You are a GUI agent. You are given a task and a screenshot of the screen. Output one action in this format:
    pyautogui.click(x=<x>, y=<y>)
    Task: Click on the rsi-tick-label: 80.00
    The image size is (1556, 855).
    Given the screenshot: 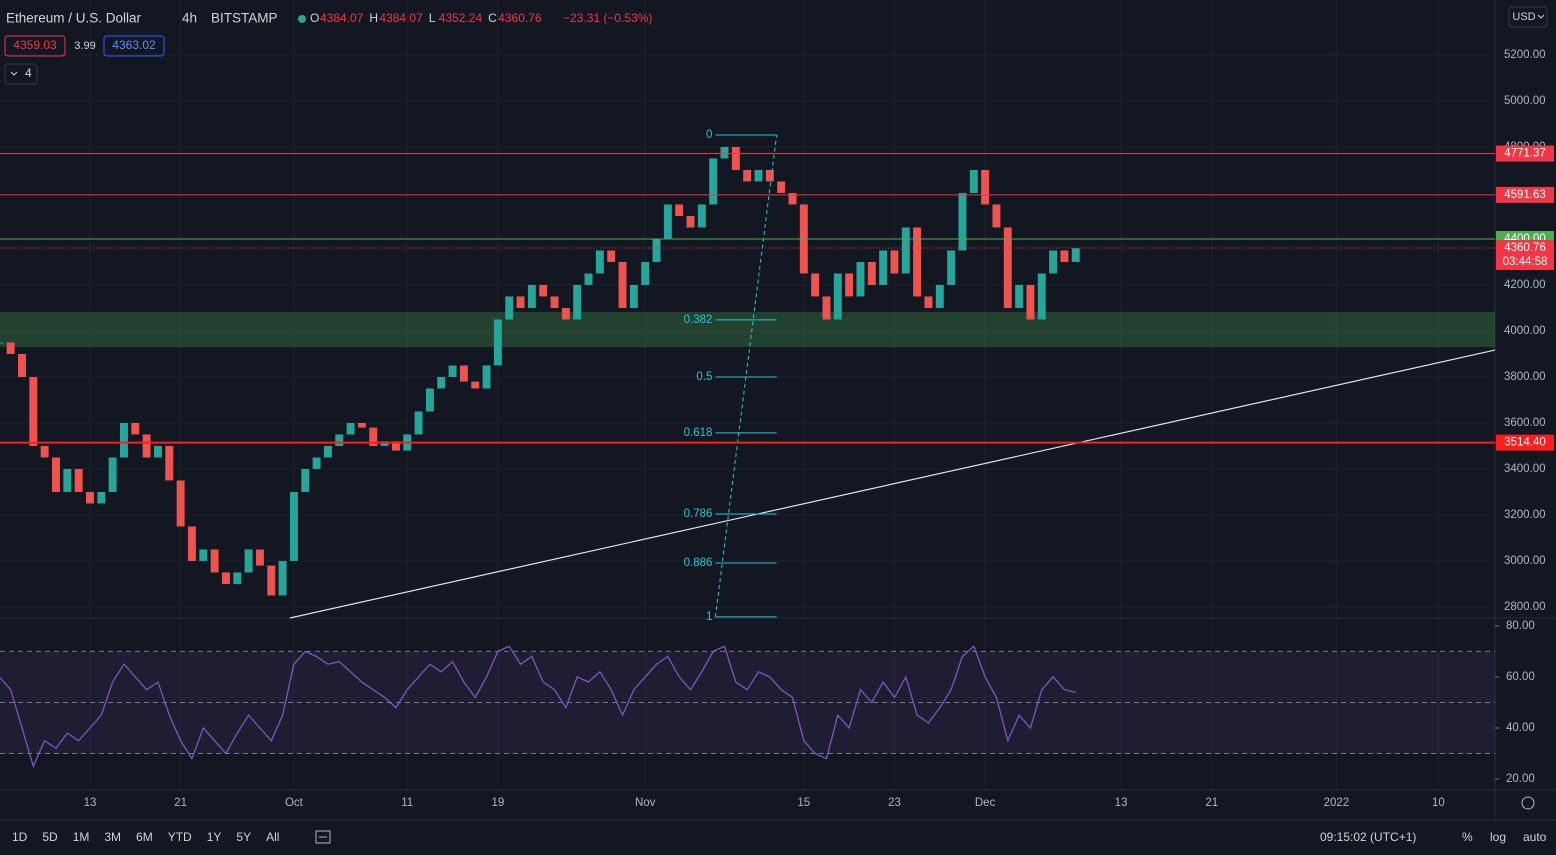 What is the action you would take?
    pyautogui.click(x=1520, y=626)
    